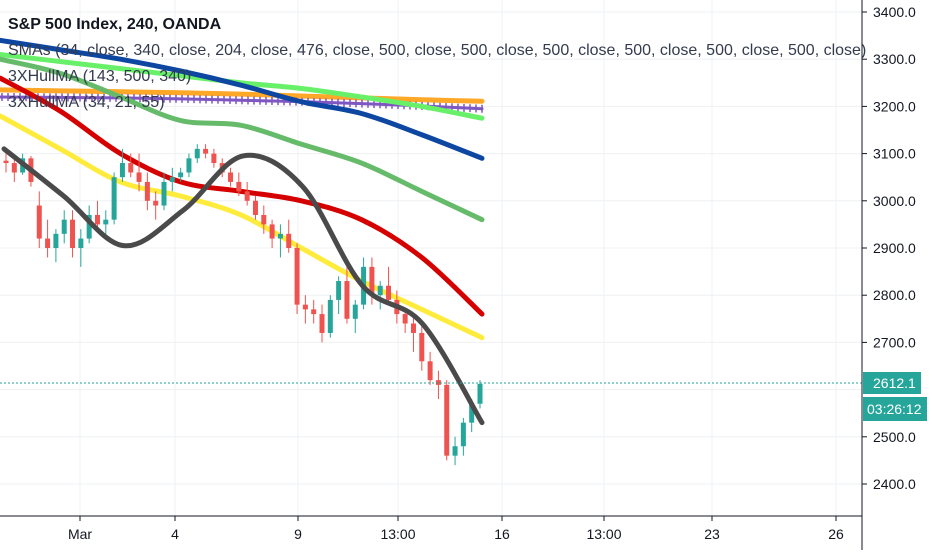 This screenshot has height=555, width=932. What do you see at coordinates (894, 12) in the screenshot?
I see `price-tick-label: 3400.0` at bounding box center [894, 12].